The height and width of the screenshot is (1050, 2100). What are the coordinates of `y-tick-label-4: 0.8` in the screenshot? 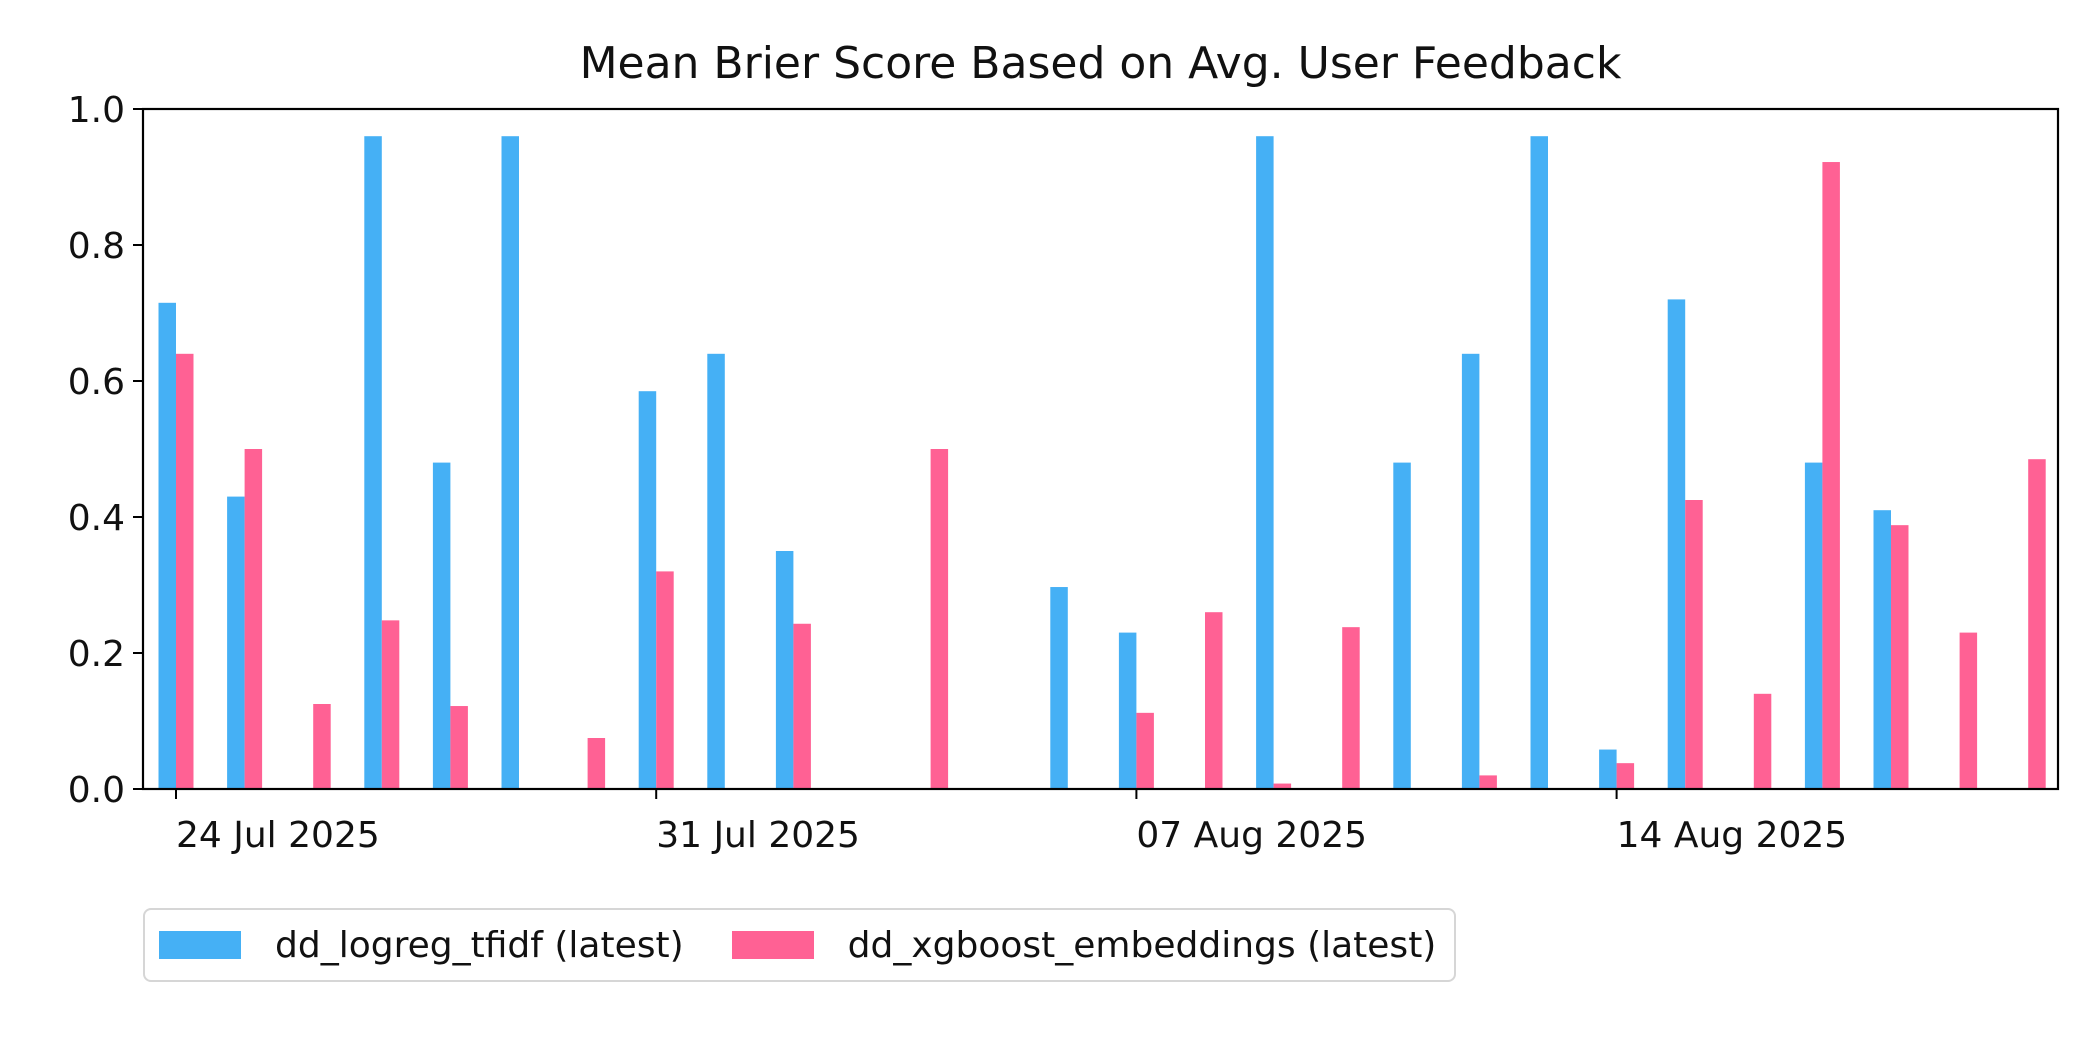 It's located at (96, 246).